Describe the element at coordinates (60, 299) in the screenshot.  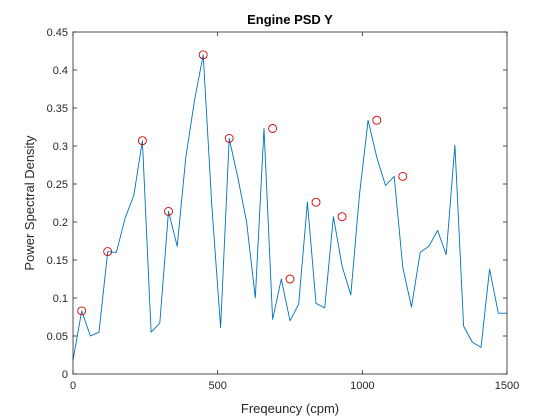
I see `y-tick-label: 0.1` at that location.